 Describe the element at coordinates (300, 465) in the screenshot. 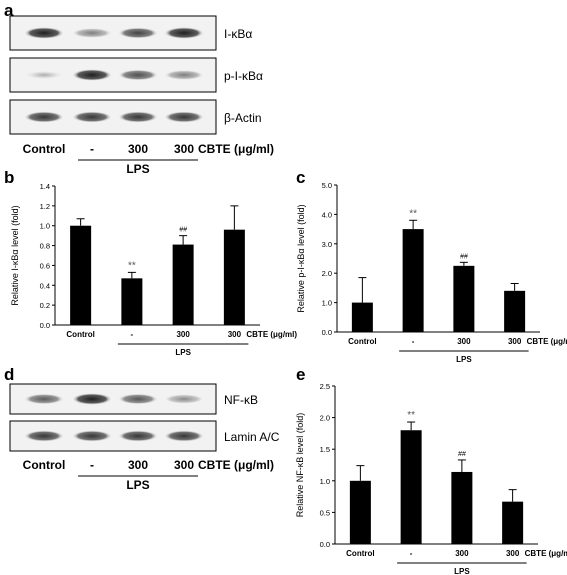

I see `y-axis-label: Relative NF-κB level (fold)` at that location.